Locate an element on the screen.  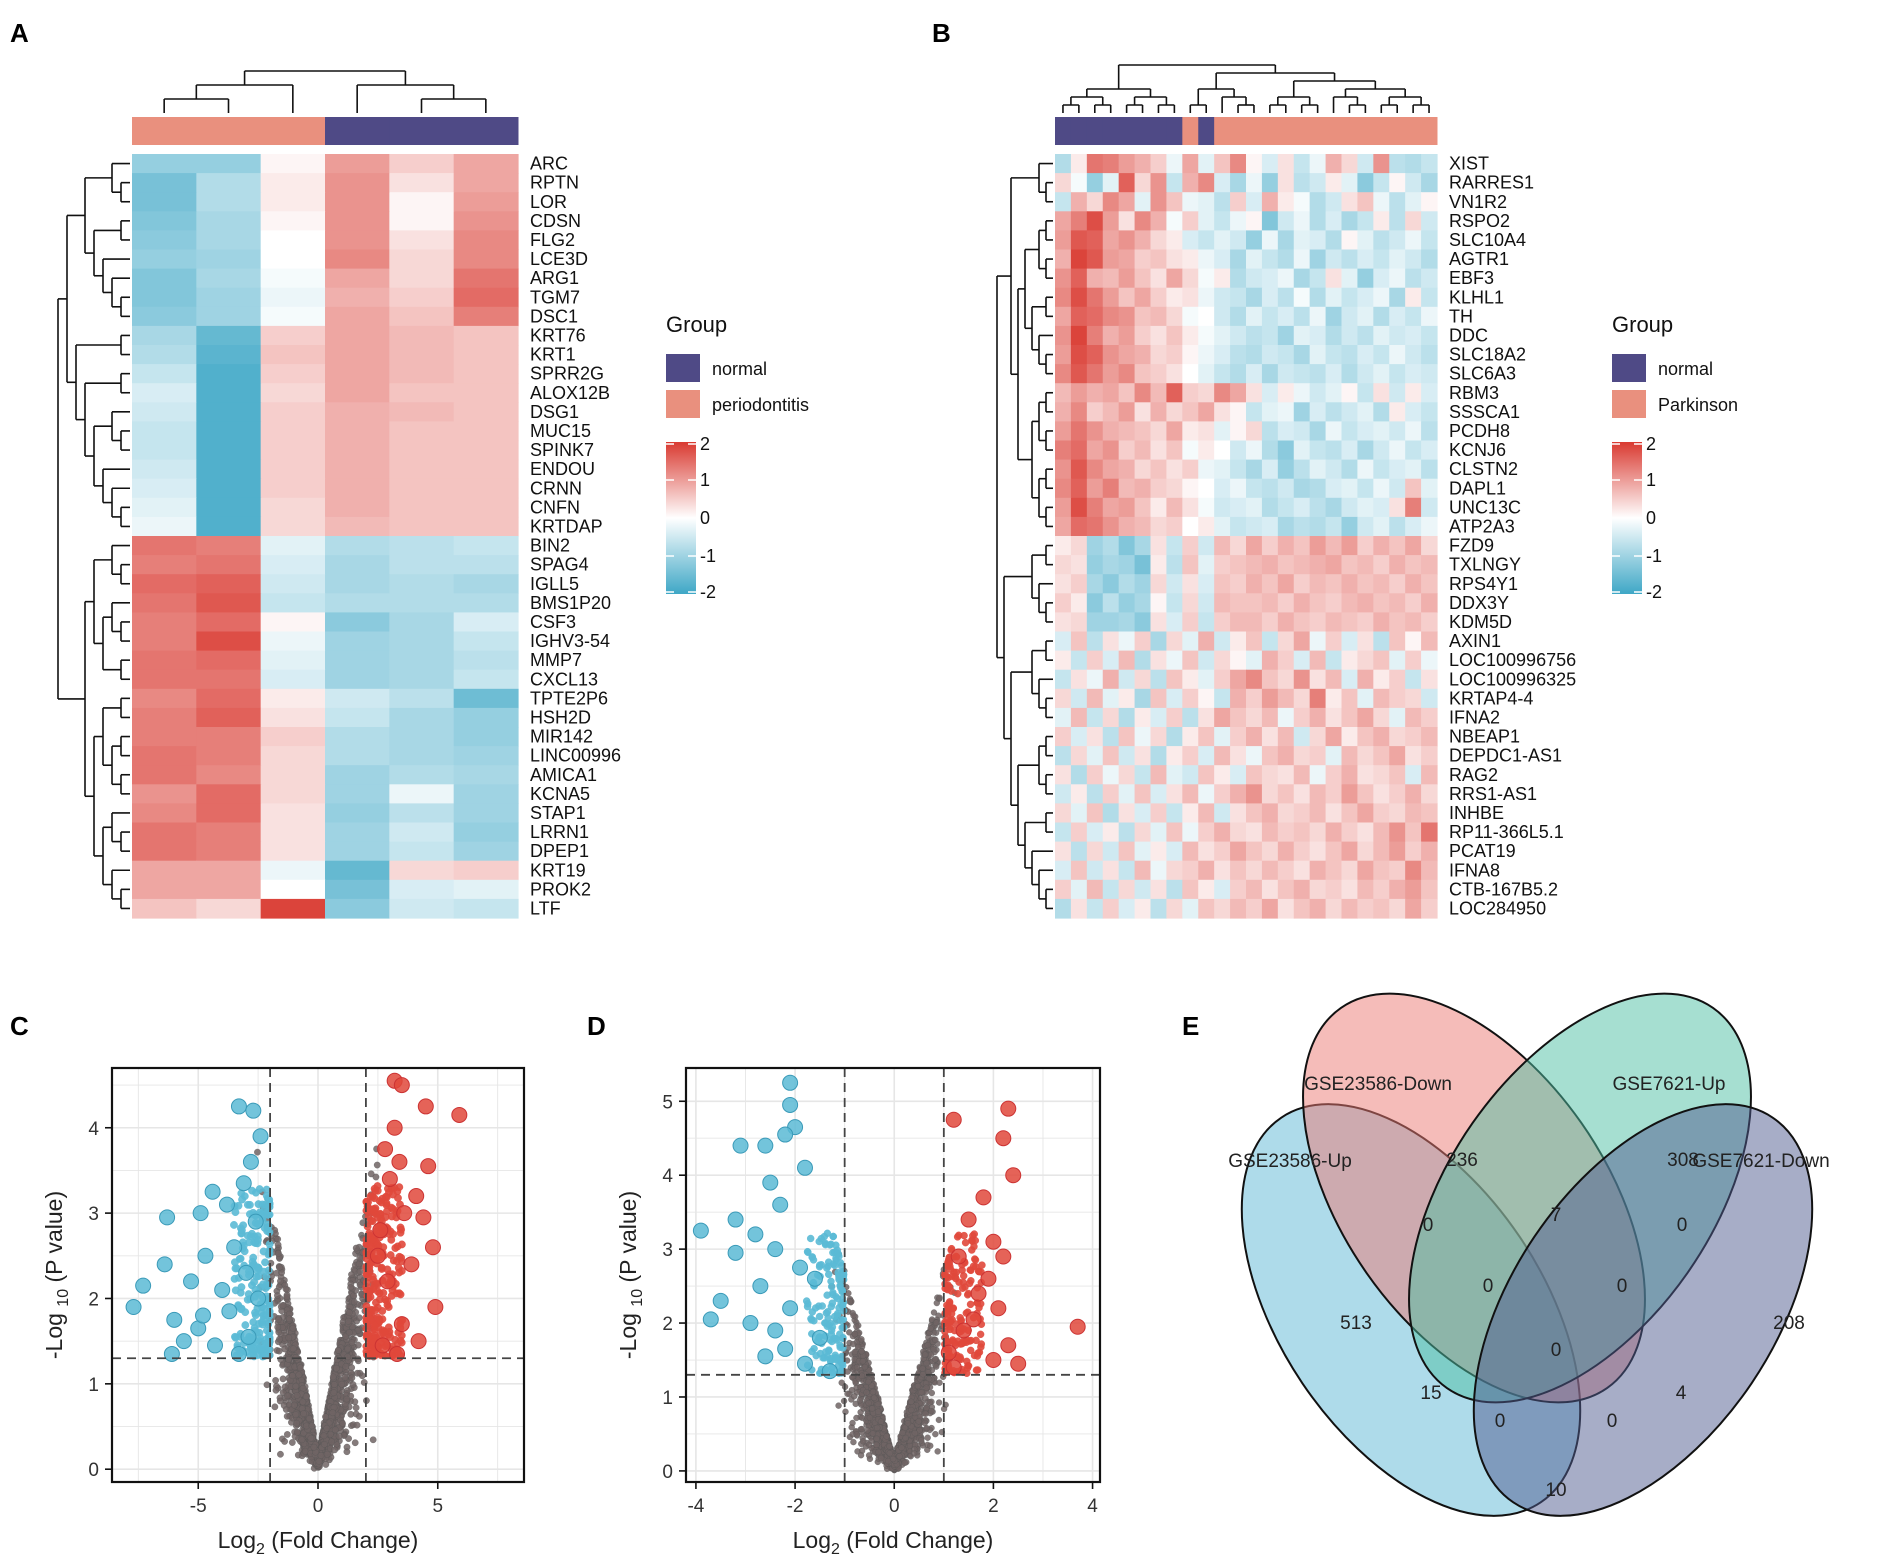
row-label: MMP7 is located at coordinates (556, 660).